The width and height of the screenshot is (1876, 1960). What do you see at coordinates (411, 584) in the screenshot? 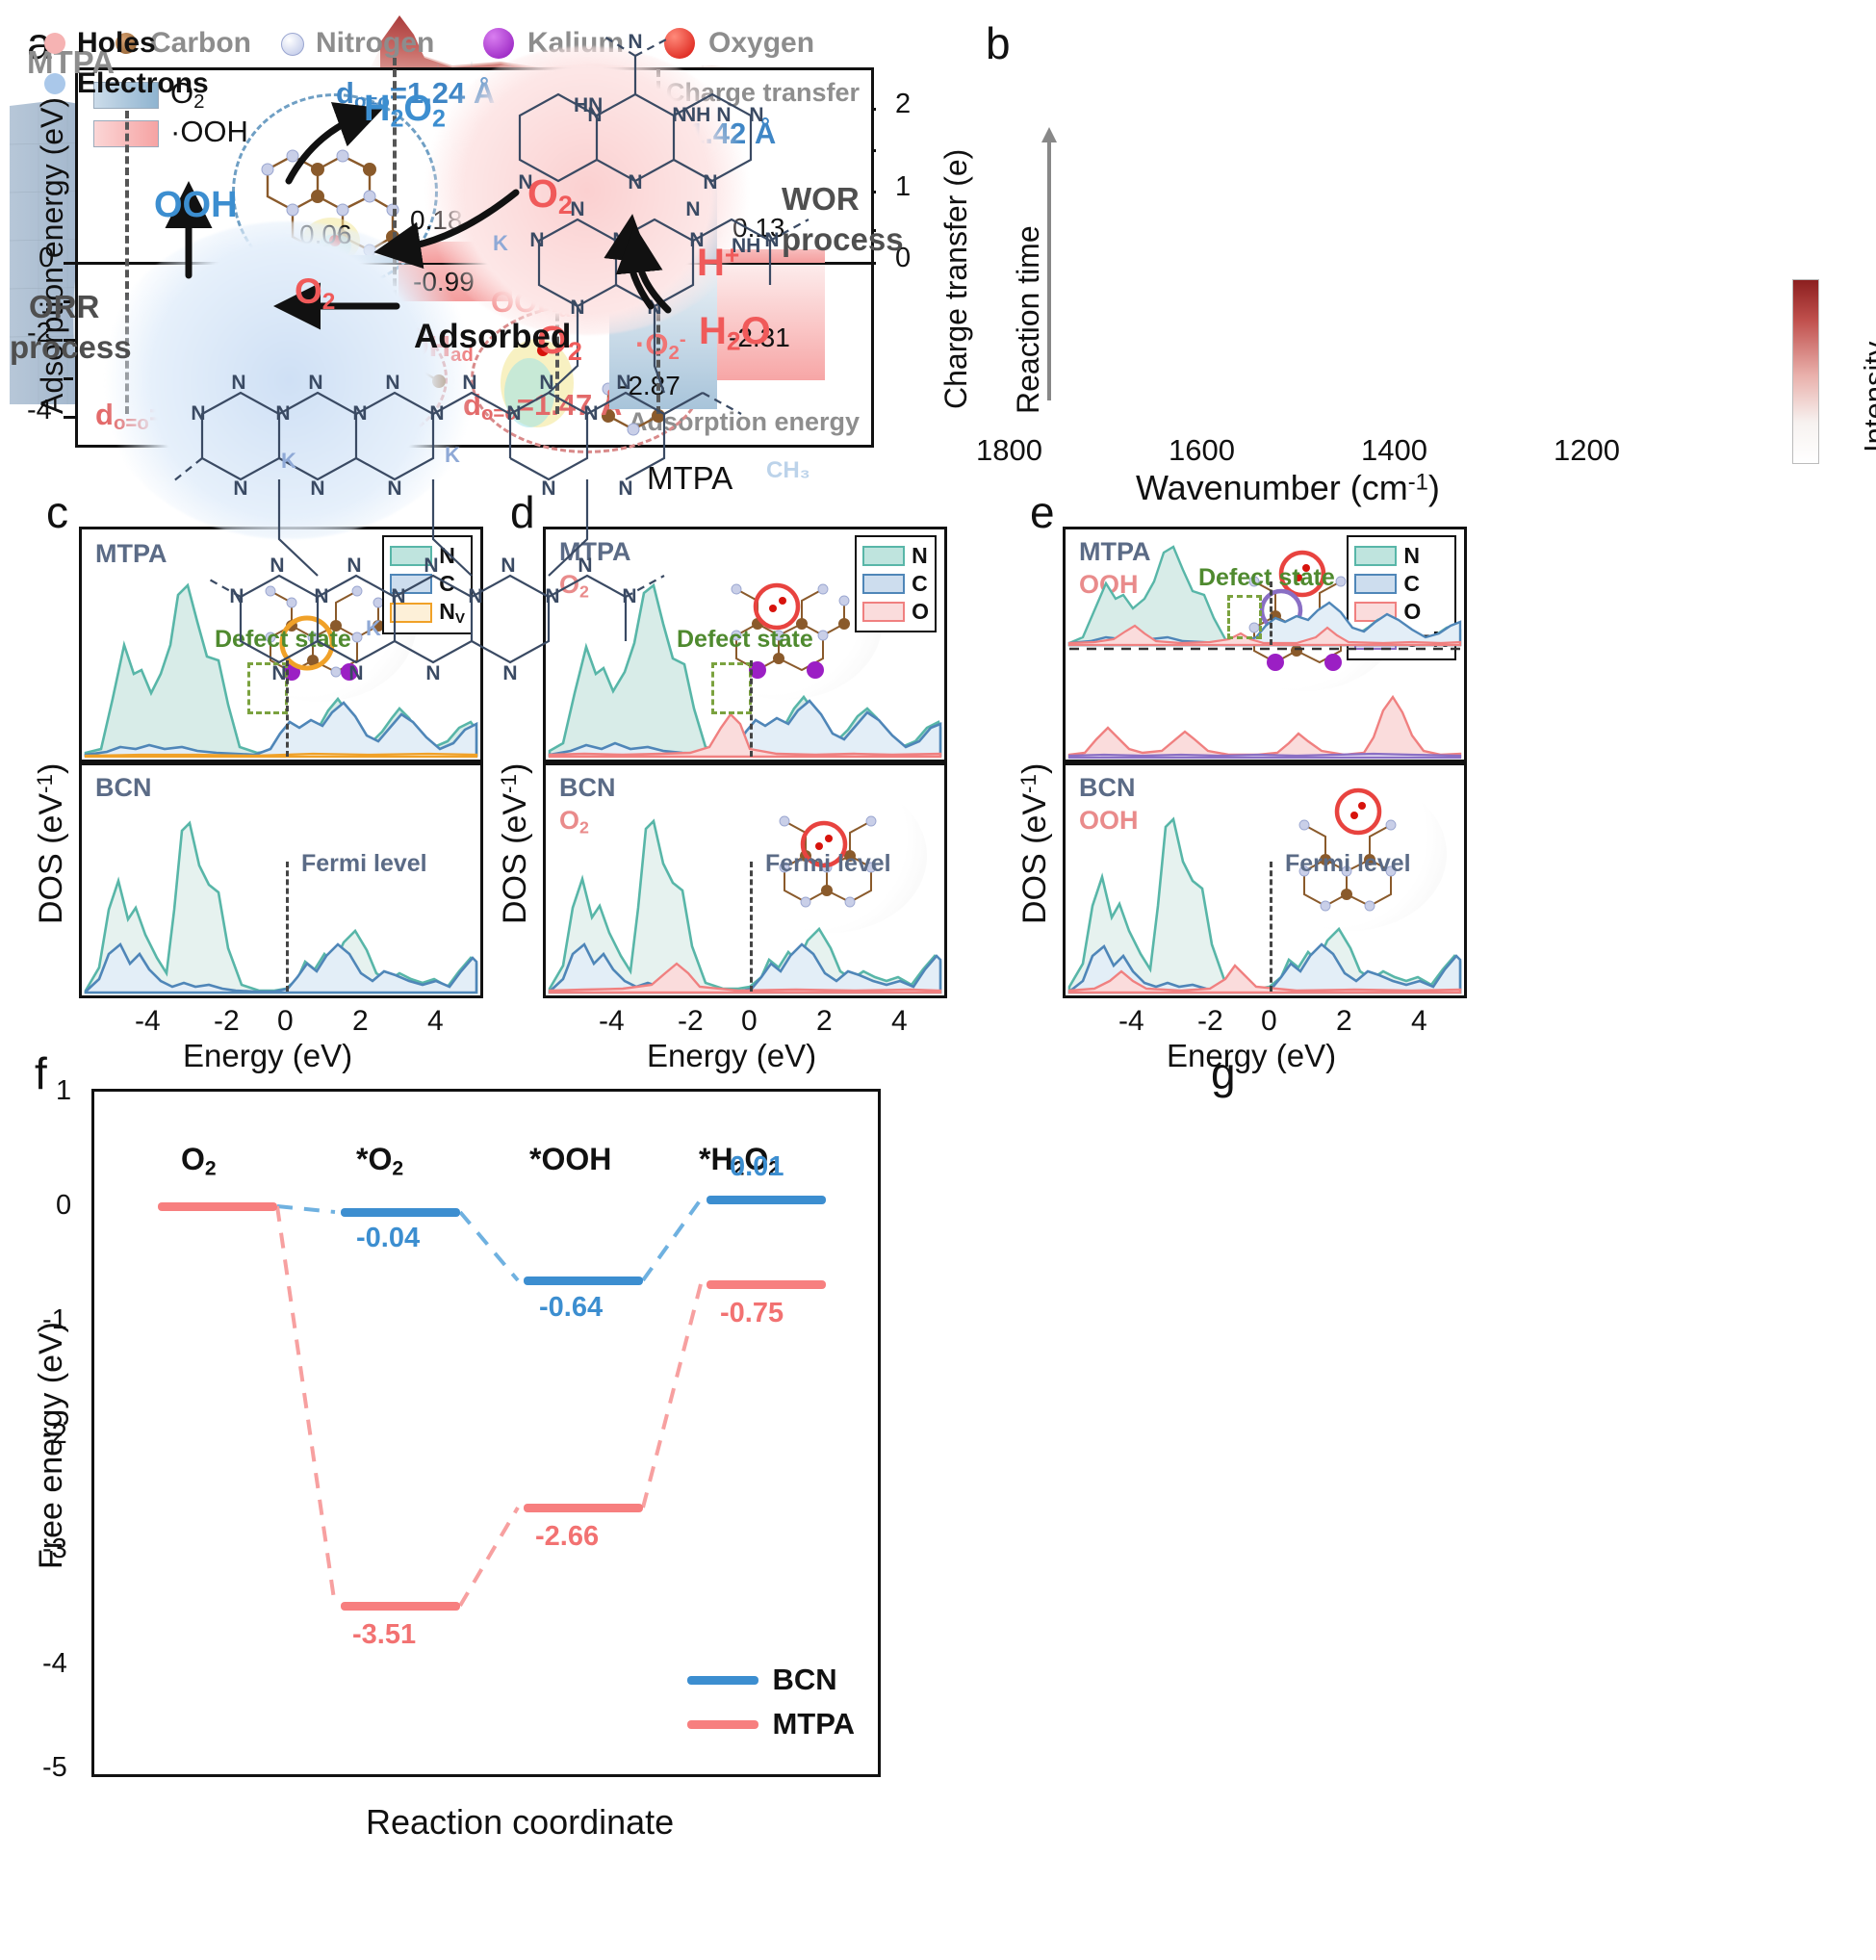
I see `panel-c-legend-swatch-c` at bounding box center [411, 584].